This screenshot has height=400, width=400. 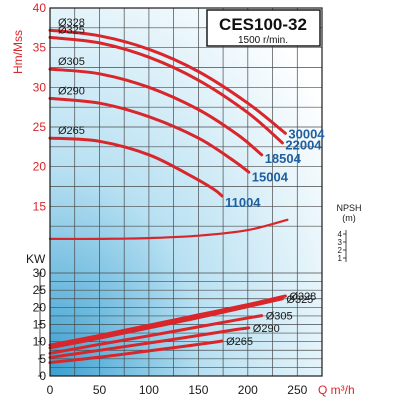 What do you see at coordinates (40, 206) in the screenshot?
I see `head-axis-tick-label: 15` at bounding box center [40, 206].